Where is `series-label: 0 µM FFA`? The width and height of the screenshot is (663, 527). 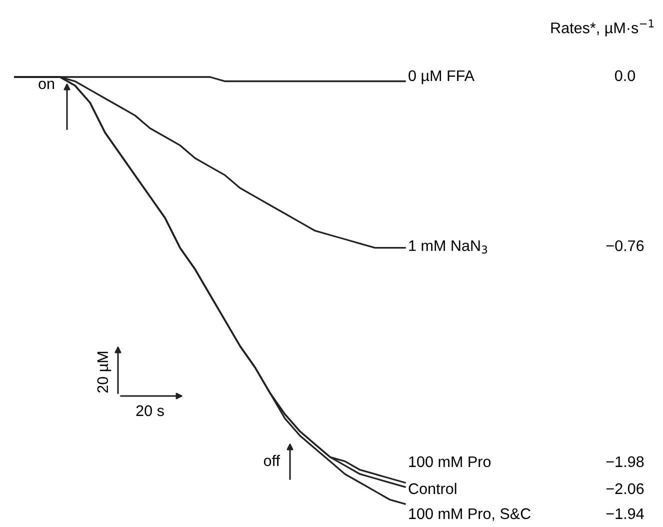
series-label: 0 µM FFA is located at coordinates (441, 77).